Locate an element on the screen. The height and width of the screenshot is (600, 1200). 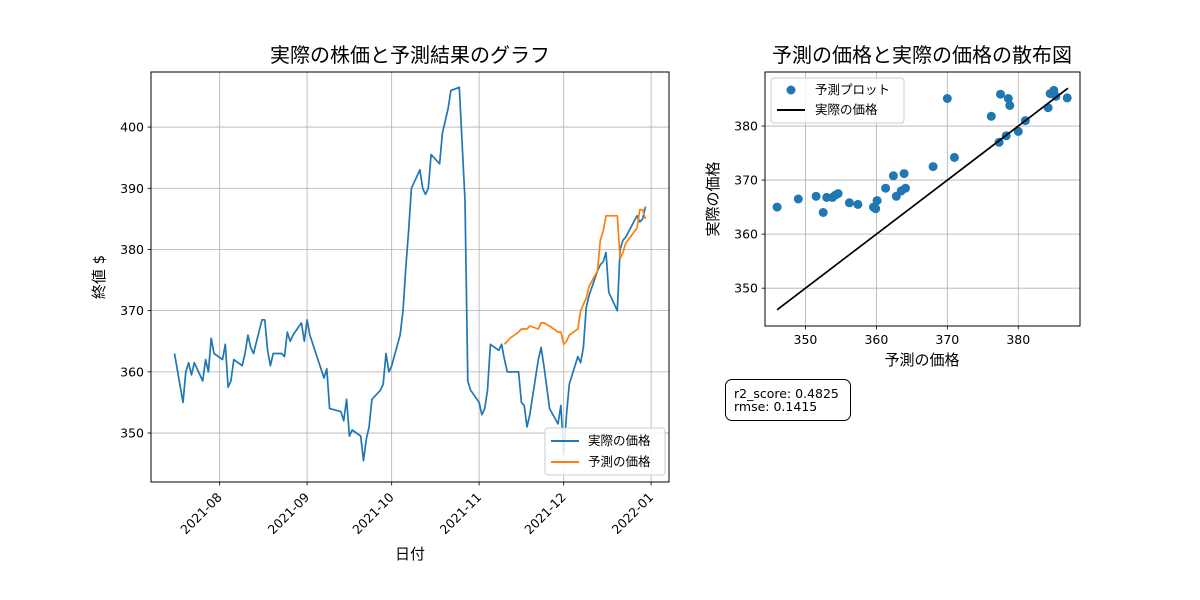
predicted-price-line is located at coordinates (575, 277).